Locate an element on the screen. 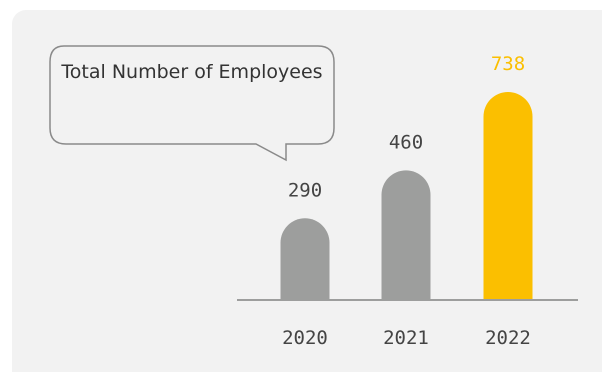 Image resolution: width=602 pixels, height=372 pixels. value-label-2020: 290 is located at coordinates (305, 190).